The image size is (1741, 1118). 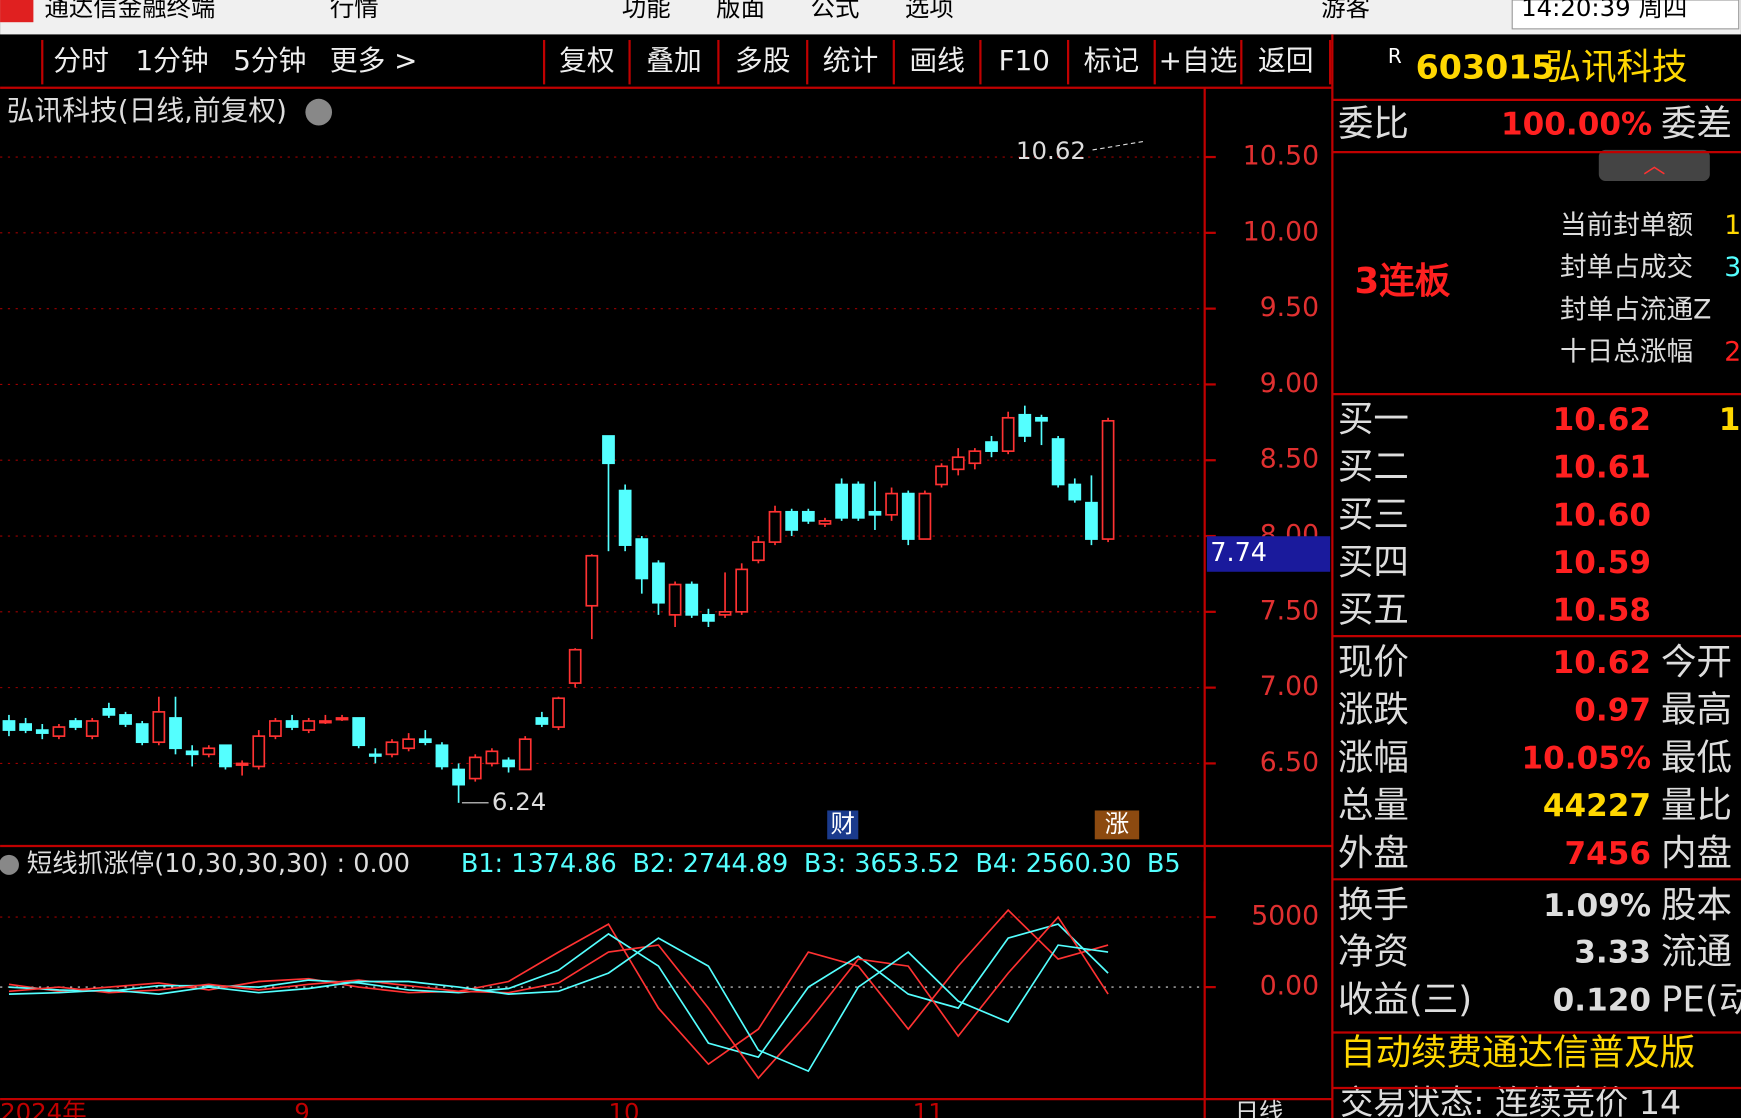 I want to click on stat-label: 最低, so click(x=1696, y=757).